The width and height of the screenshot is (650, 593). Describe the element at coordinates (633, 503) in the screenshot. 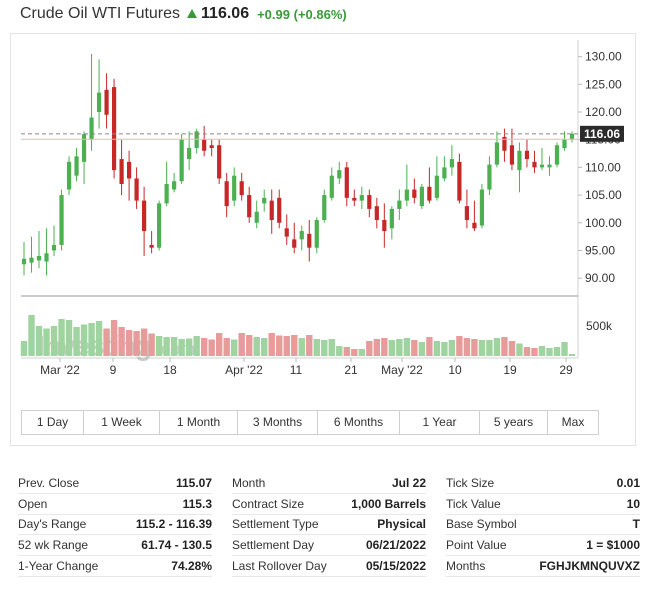

I see `stat-value: 10` at that location.